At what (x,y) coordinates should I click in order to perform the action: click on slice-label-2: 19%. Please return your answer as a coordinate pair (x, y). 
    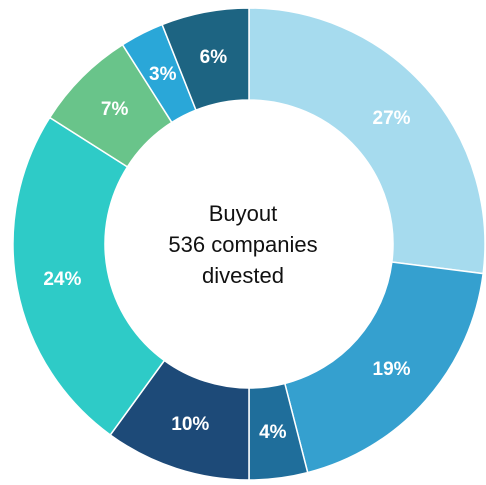
    Looking at the image, I should click on (392, 369).